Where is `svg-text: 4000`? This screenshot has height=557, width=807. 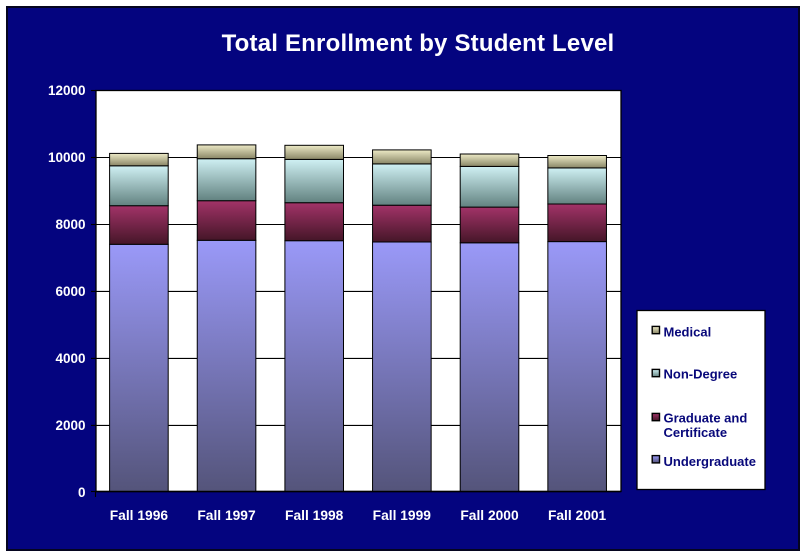
svg-text: 4000 is located at coordinates (70, 358).